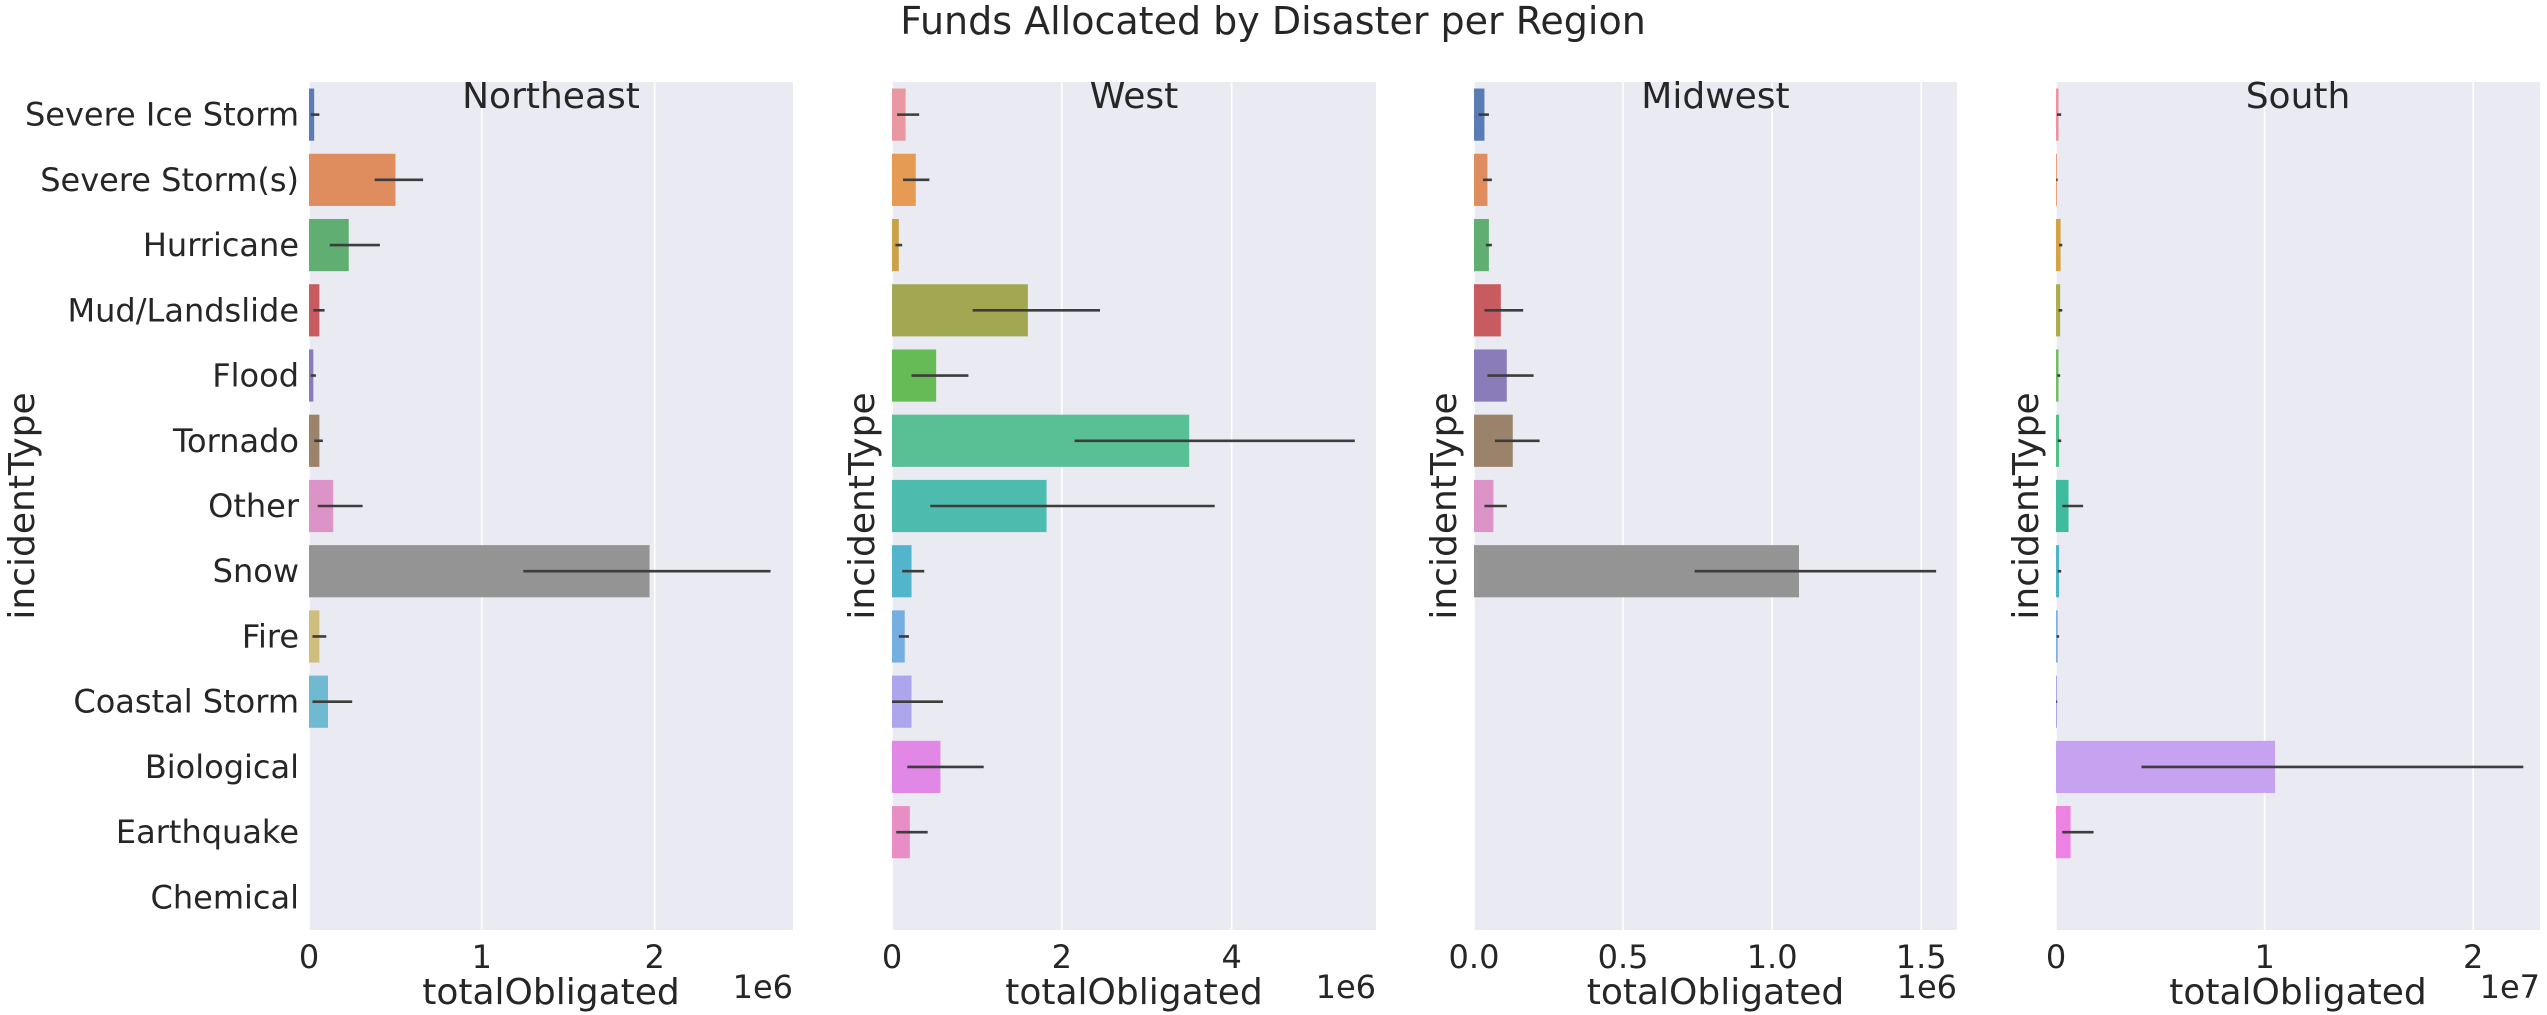 This screenshot has height=1015, width=2547. What do you see at coordinates (1273, 21) in the screenshot?
I see `chart-title: Funds Allocated by Disaster per Region` at bounding box center [1273, 21].